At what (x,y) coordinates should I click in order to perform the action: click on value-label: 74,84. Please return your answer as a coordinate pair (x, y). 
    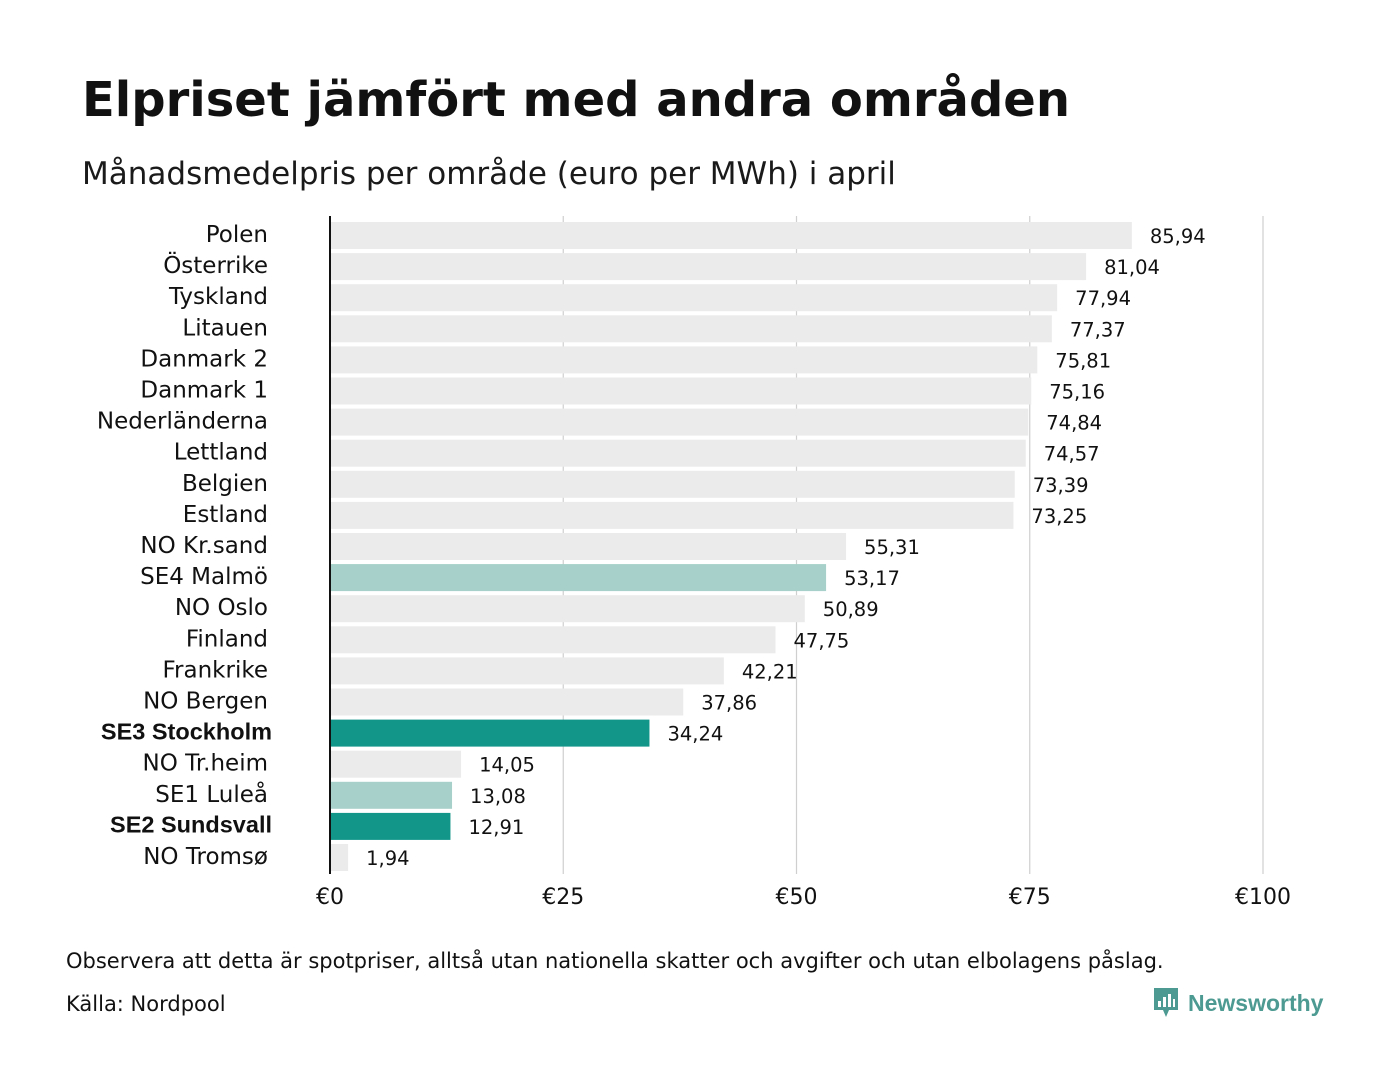
    Looking at the image, I should click on (1074, 423).